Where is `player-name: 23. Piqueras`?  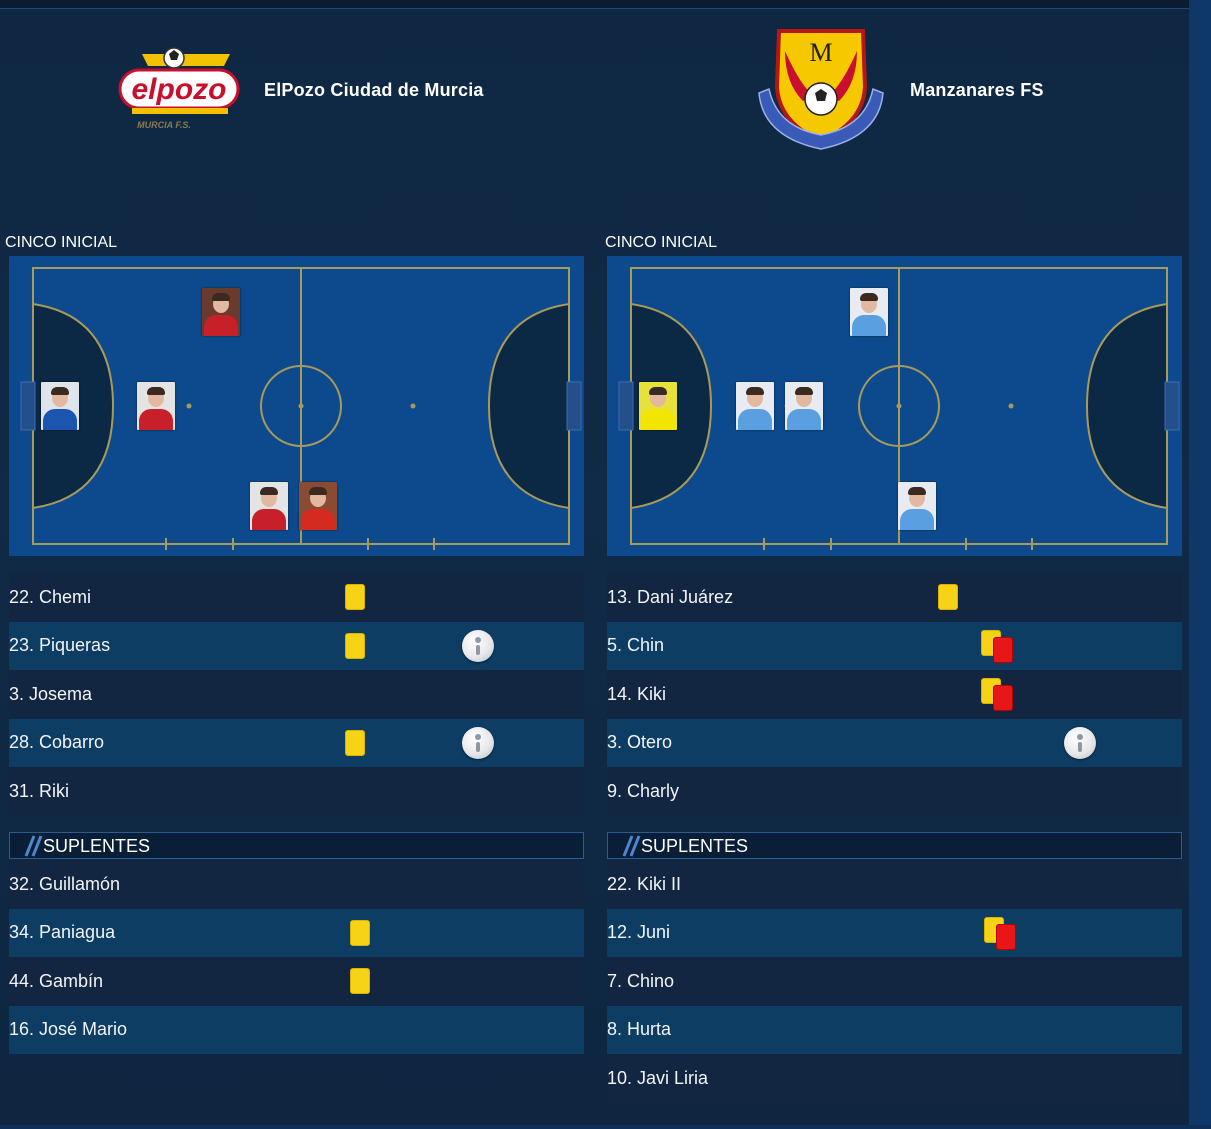 player-name: 23. Piqueras is located at coordinates (60, 645).